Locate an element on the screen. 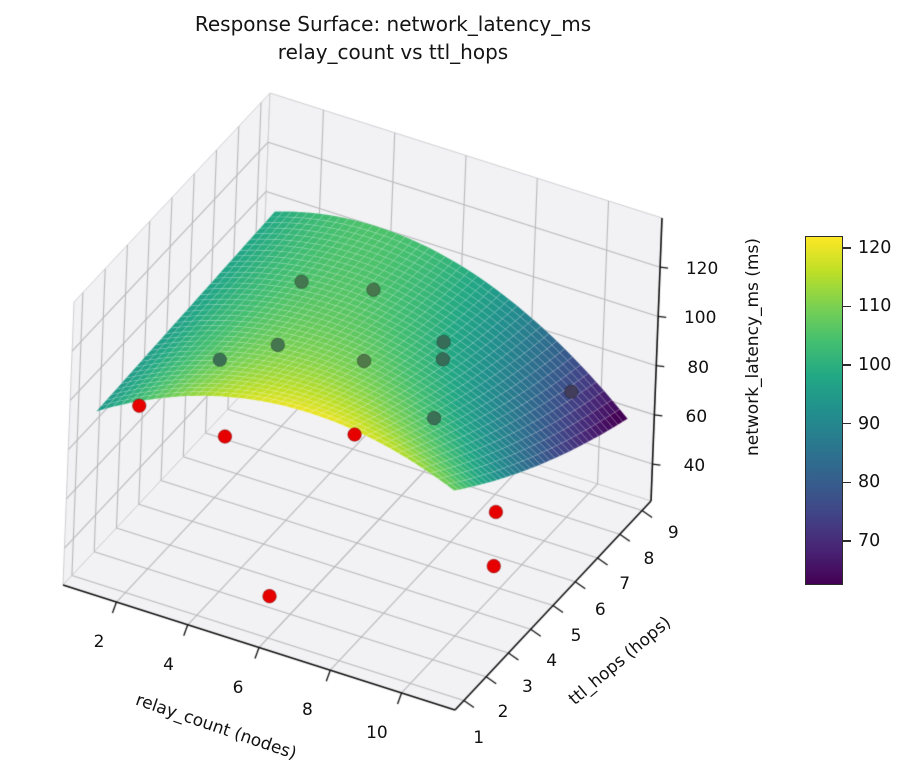  colorbar-tick-label-90: 90 is located at coordinates (869, 423).